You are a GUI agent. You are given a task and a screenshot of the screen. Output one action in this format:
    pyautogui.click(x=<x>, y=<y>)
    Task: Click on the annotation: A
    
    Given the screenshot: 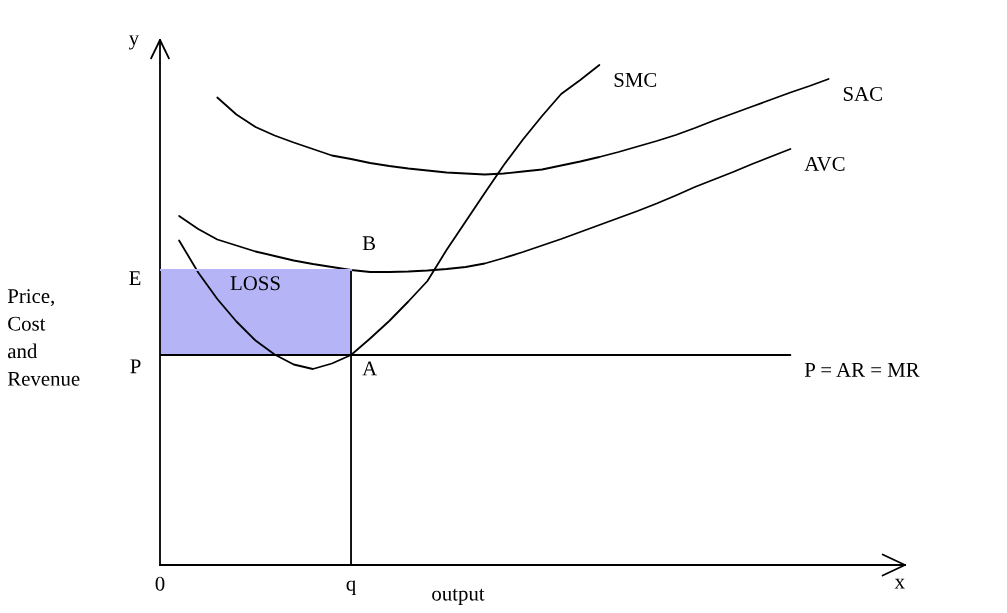 What is the action you would take?
    pyautogui.click(x=370, y=368)
    